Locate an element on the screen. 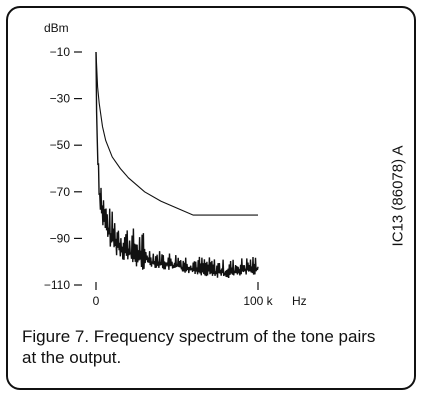 The image size is (424, 396). y-tick-label: −70 is located at coordinates (60, 192).